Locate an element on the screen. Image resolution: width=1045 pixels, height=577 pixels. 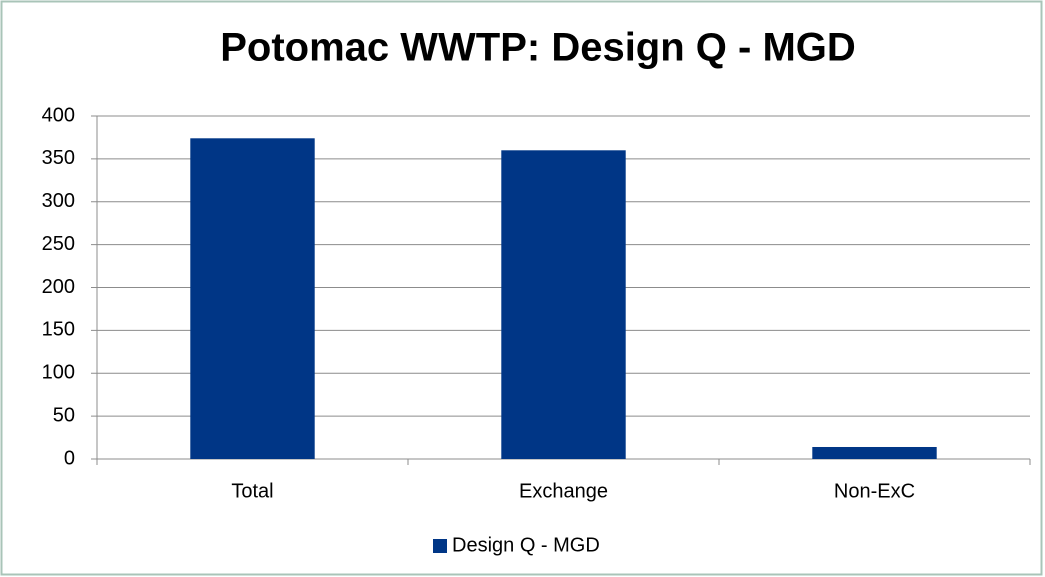
y-tick-label: 400 is located at coordinates (58, 115).